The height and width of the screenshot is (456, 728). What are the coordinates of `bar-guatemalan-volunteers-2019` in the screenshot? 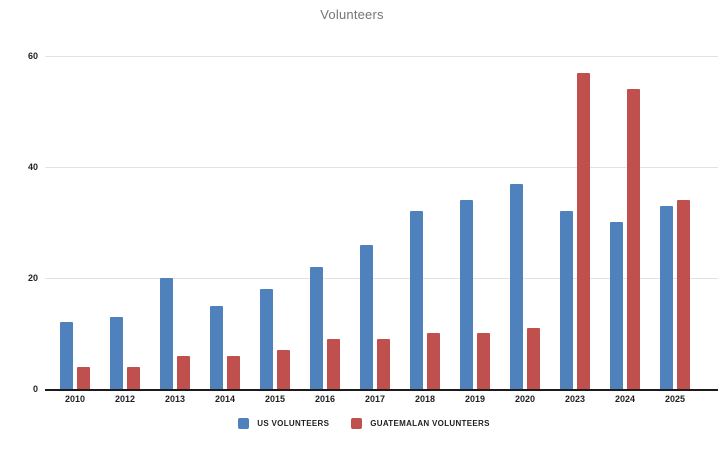 It's located at (483, 361).